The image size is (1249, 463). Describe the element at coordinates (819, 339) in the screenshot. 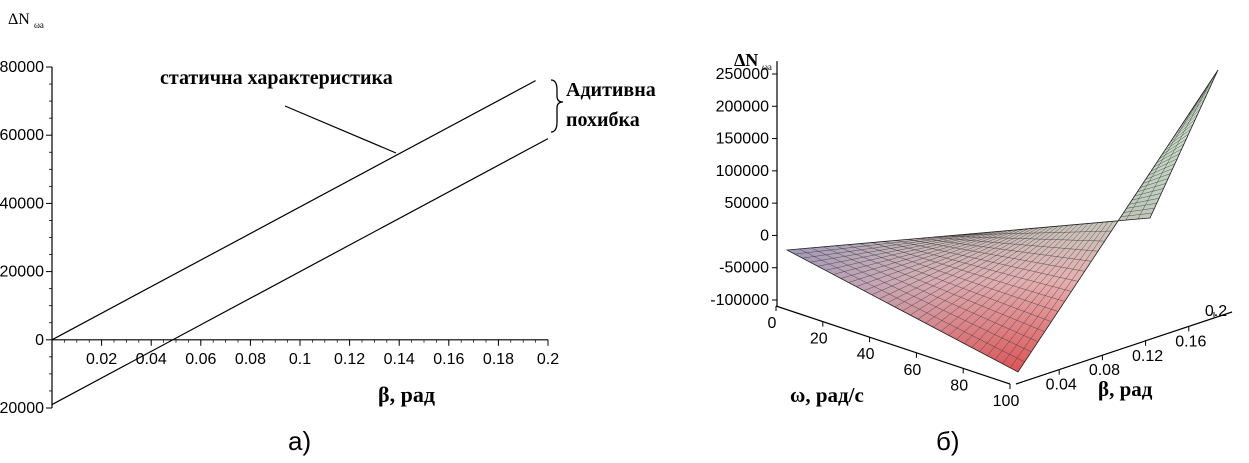

I see `omega-tick-label: 20` at that location.